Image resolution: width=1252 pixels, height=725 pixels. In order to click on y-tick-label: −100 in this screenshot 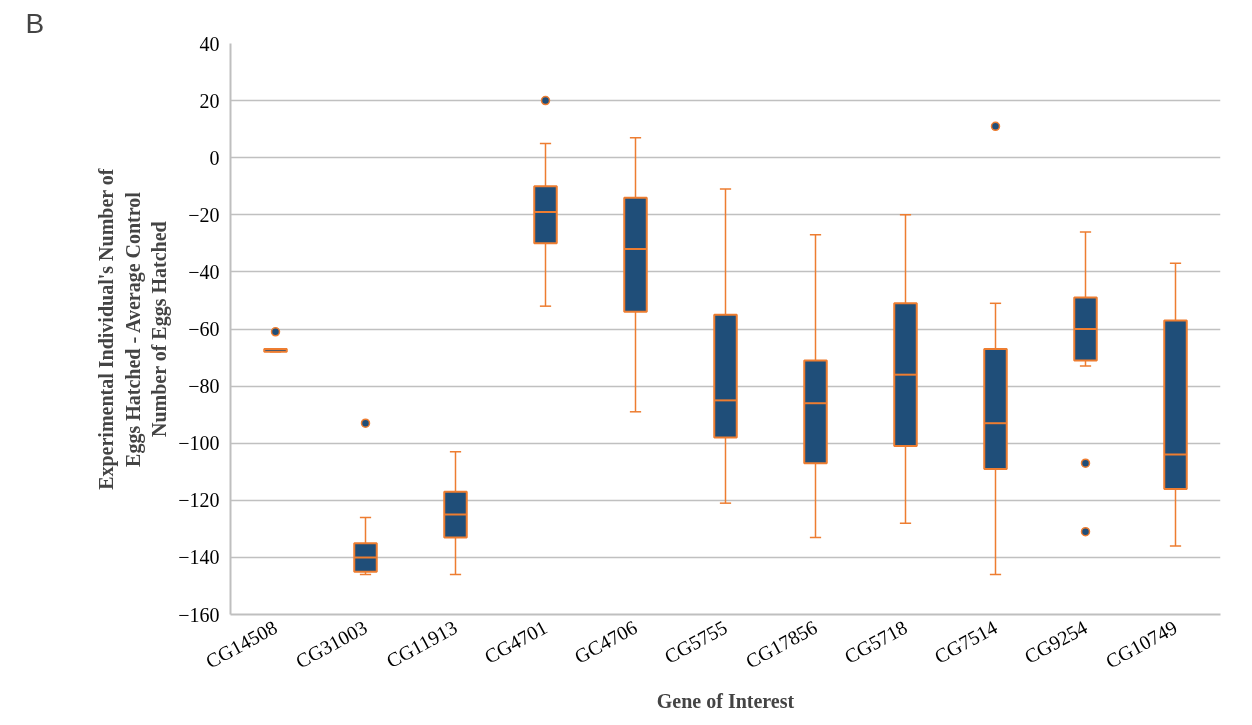, I will do `click(199, 443)`.